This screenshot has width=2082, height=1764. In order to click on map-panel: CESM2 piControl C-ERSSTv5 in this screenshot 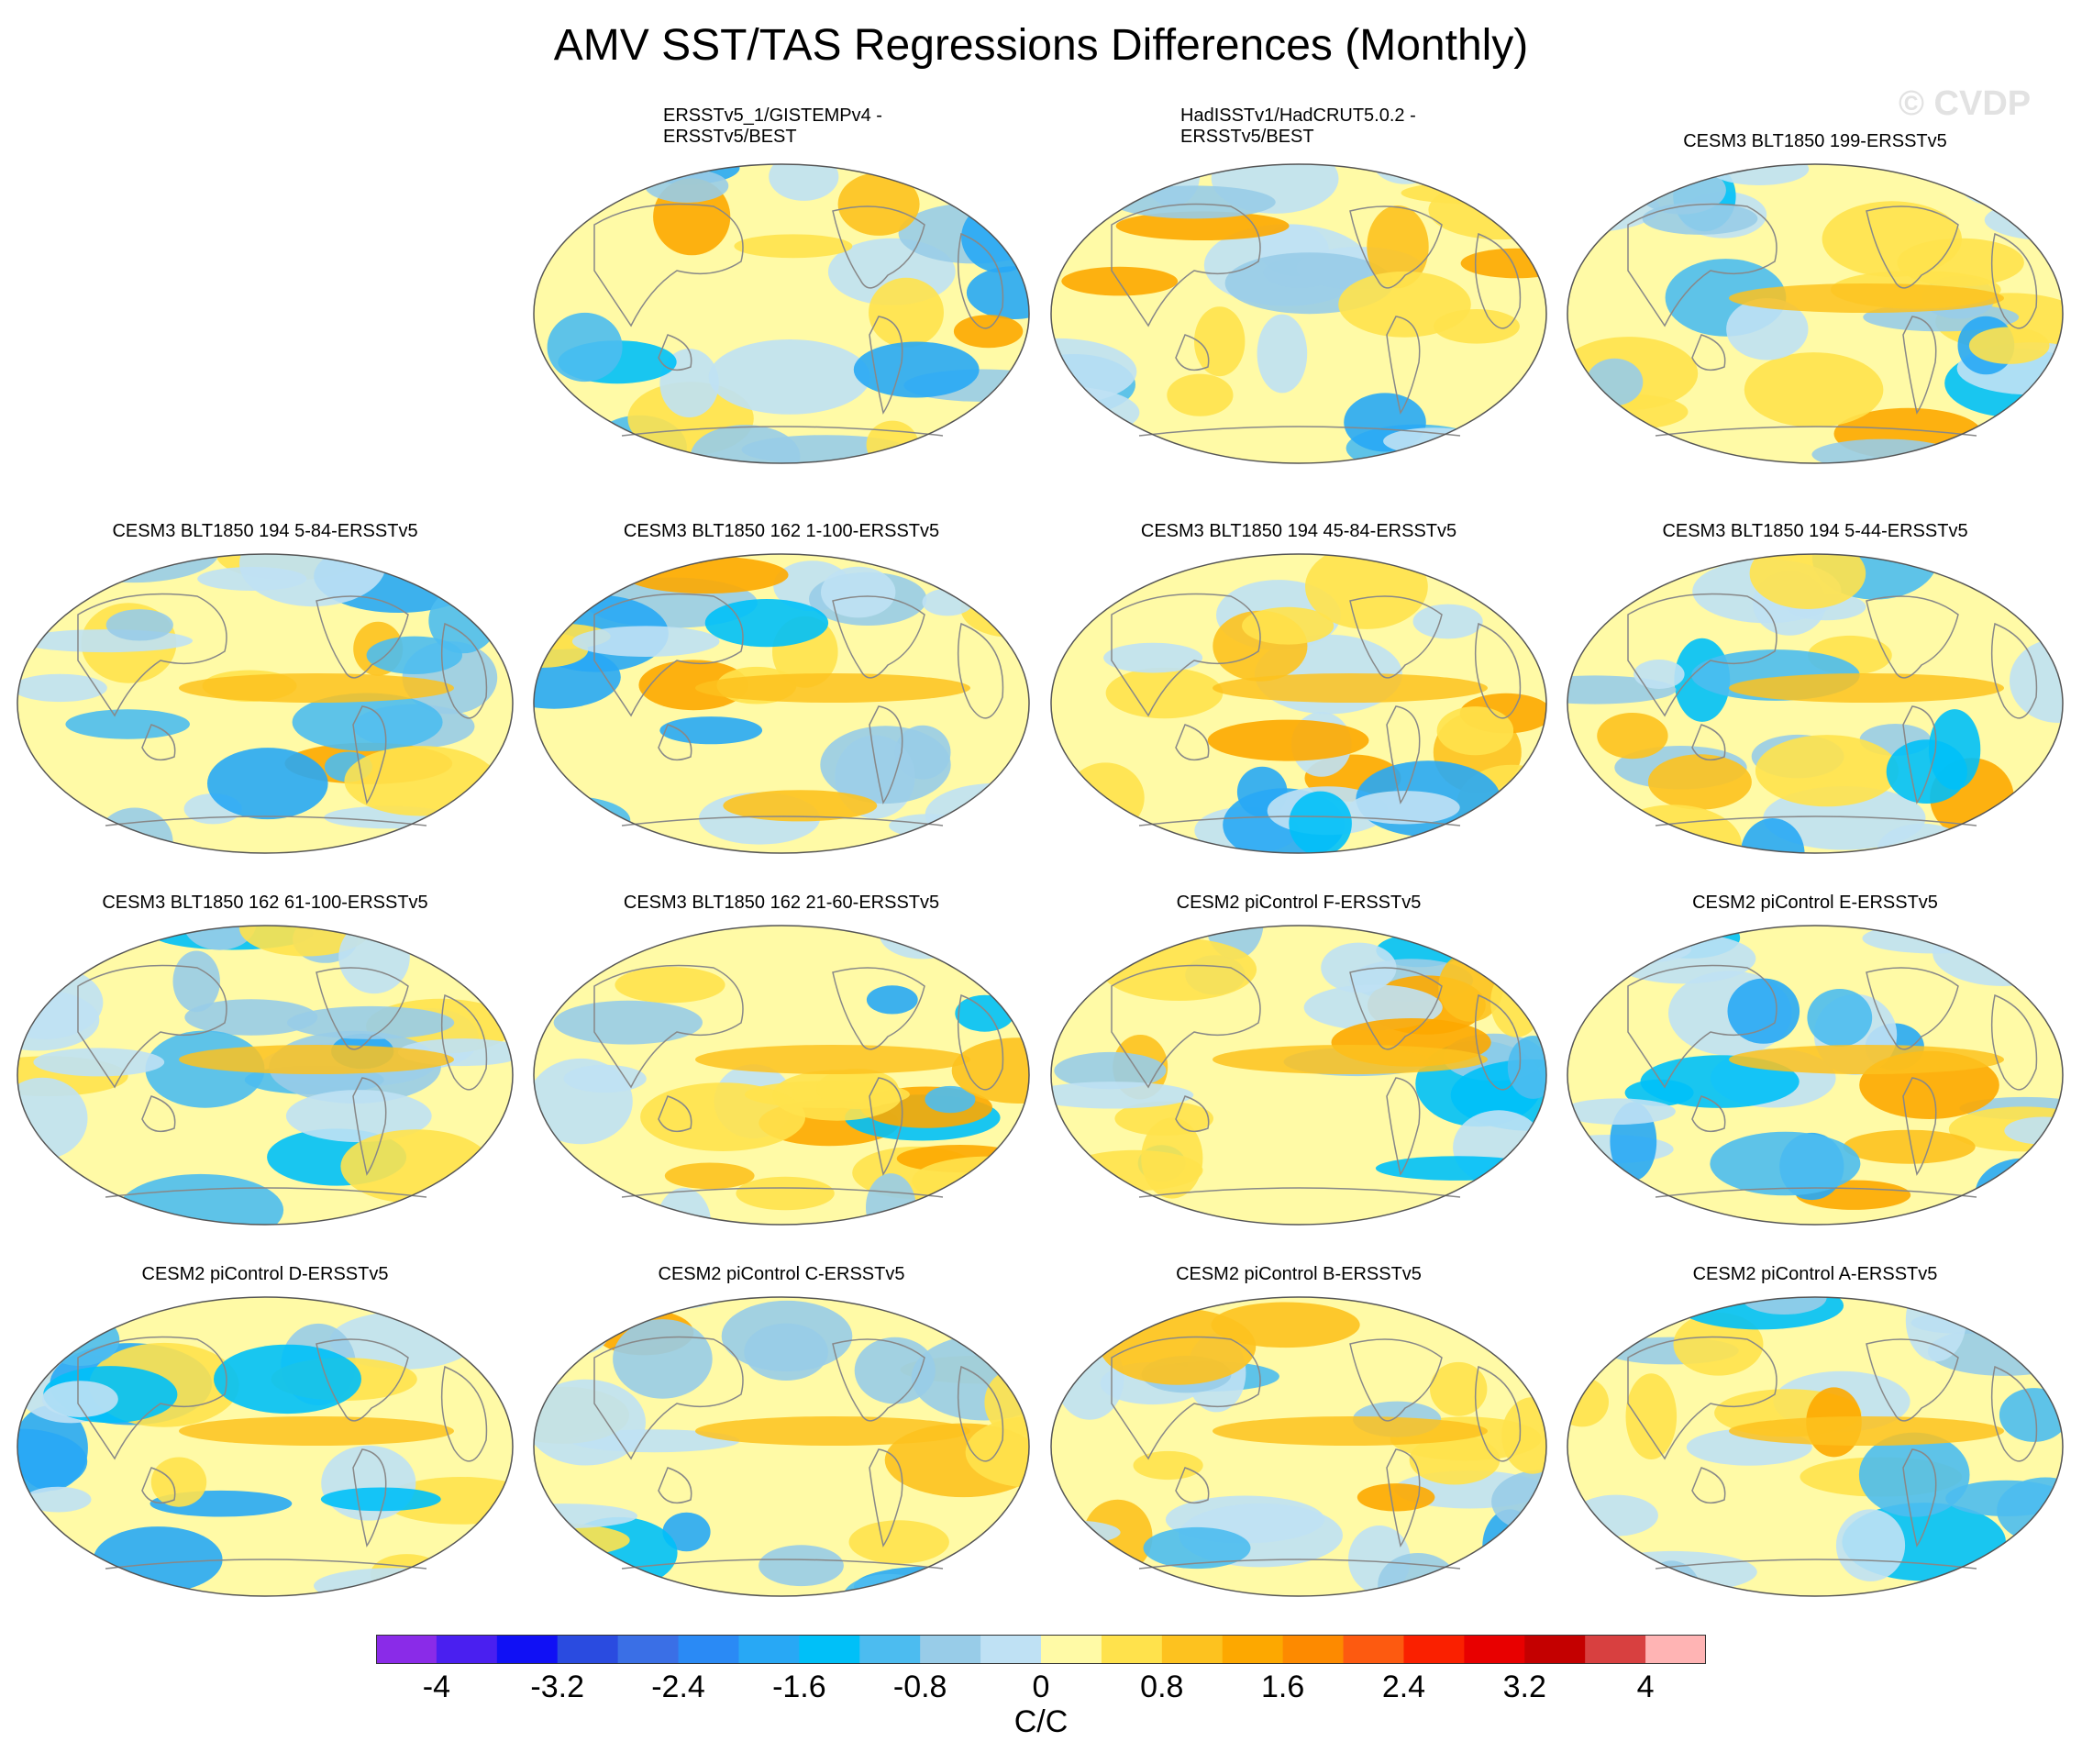, I will do `click(781, 1421)`.